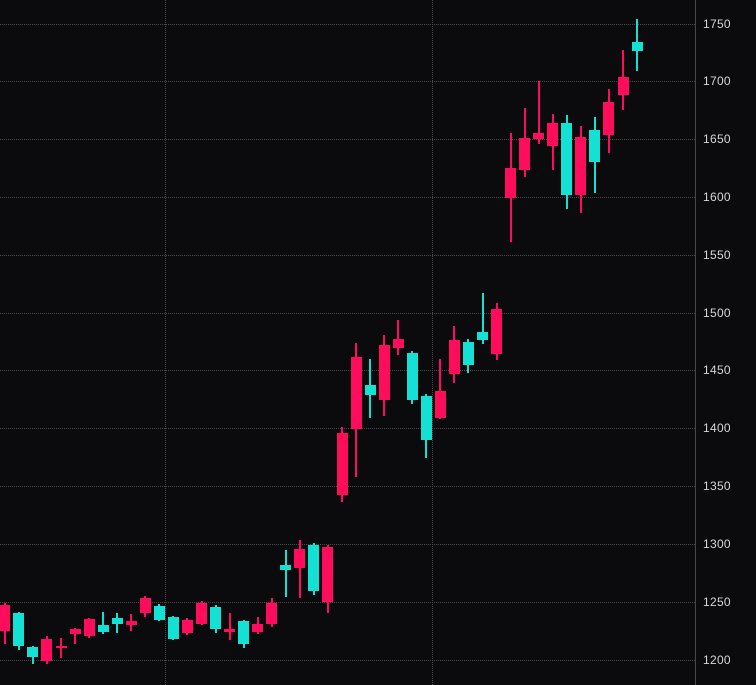 The height and width of the screenshot is (685, 756). Describe the element at coordinates (717, 254) in the screenshot. I see `price-axis-label: 1550` at that location.